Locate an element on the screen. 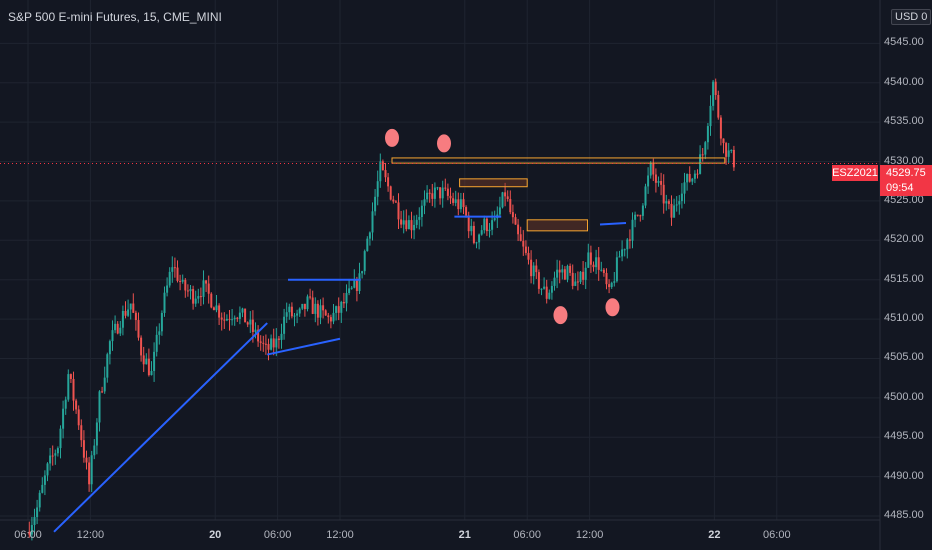  price-tick-label: 4530.00 is located at coordinates (904, 160).